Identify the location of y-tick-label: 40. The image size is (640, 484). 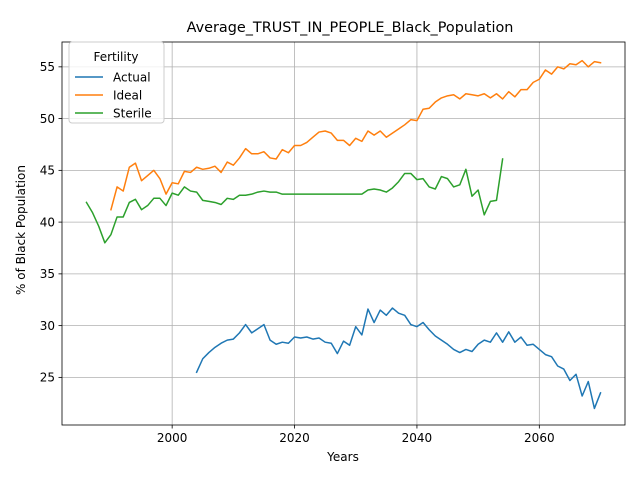
(47, 222).